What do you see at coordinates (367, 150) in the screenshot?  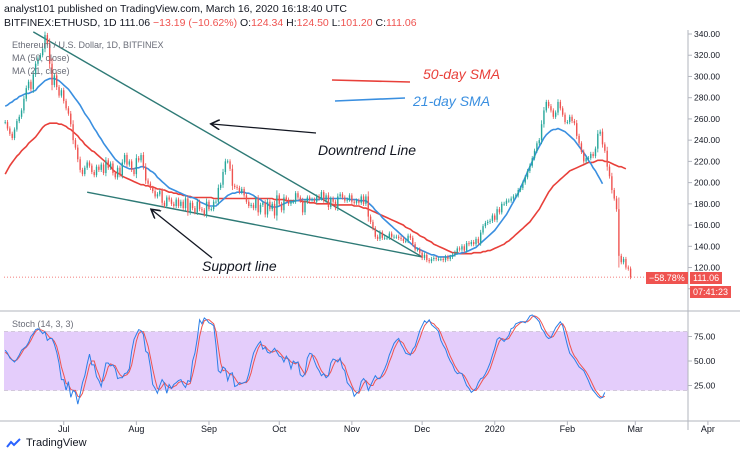 I see `downtrend-annotation: Downtrend Line` at bounding box center [367, 150].